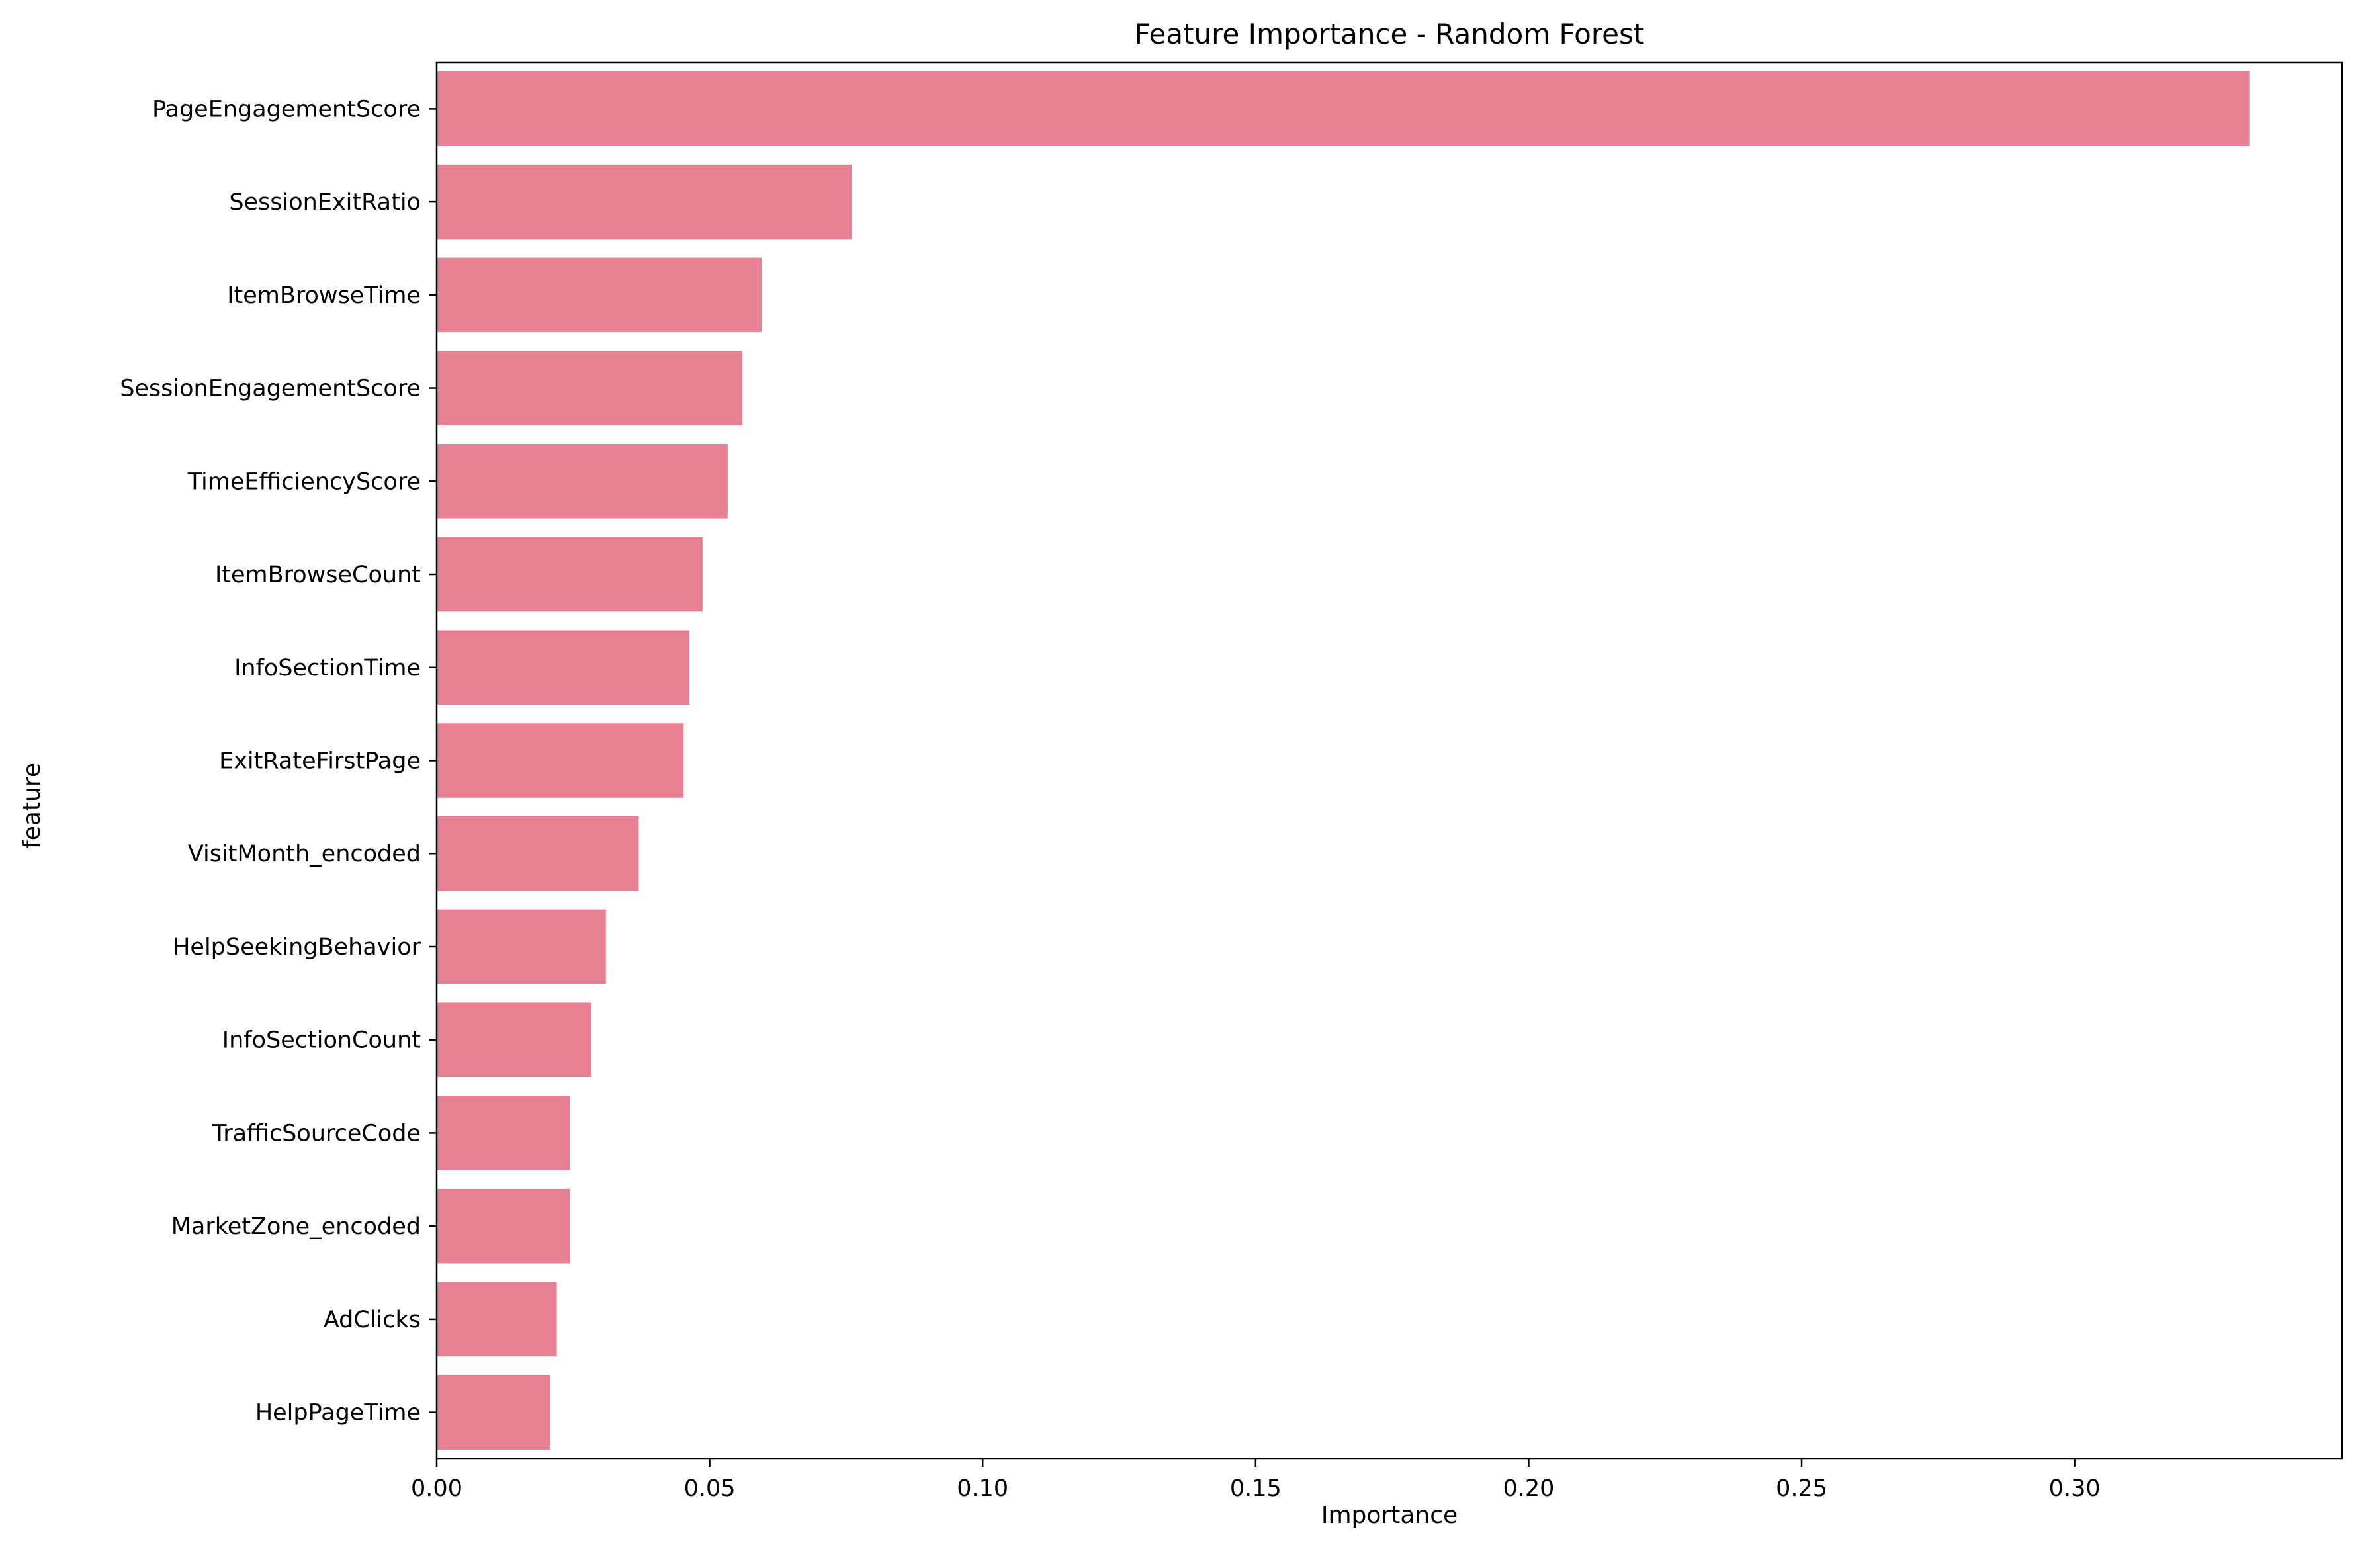 Image resolution: width=2362 pixels, height=1568 pixels. I want to click on bar-ExitRateFirstPage, so click(560, 761).